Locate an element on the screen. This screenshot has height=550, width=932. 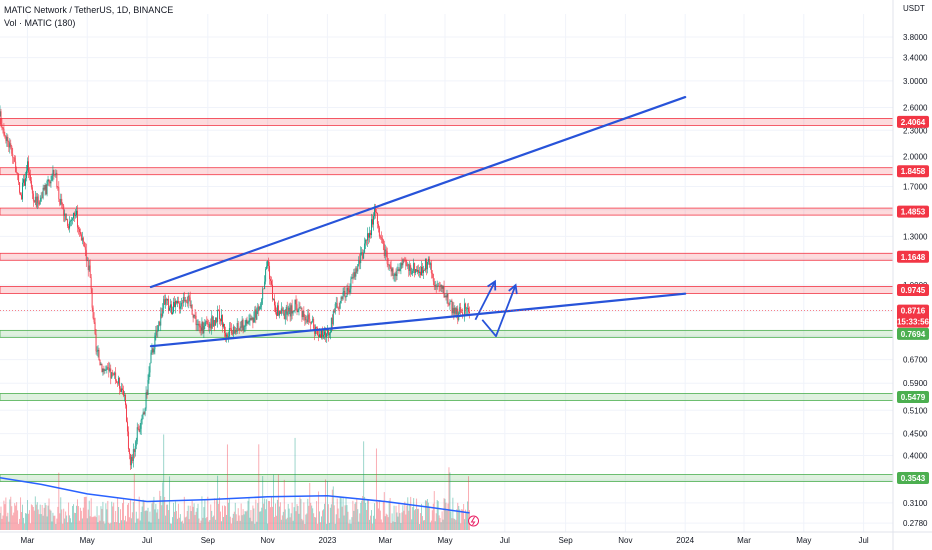
lower-trendline is located at coordinates (418, 320).